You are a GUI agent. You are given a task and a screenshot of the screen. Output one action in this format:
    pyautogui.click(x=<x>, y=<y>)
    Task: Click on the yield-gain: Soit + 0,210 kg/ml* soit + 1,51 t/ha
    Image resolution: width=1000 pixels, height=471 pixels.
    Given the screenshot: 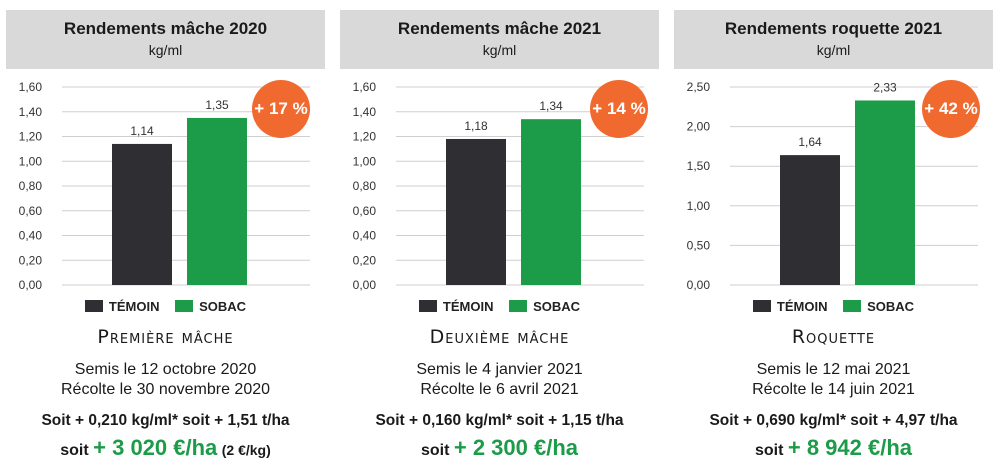 What is the action you would take?
    pyautogui.click(x=165, y=420)
    